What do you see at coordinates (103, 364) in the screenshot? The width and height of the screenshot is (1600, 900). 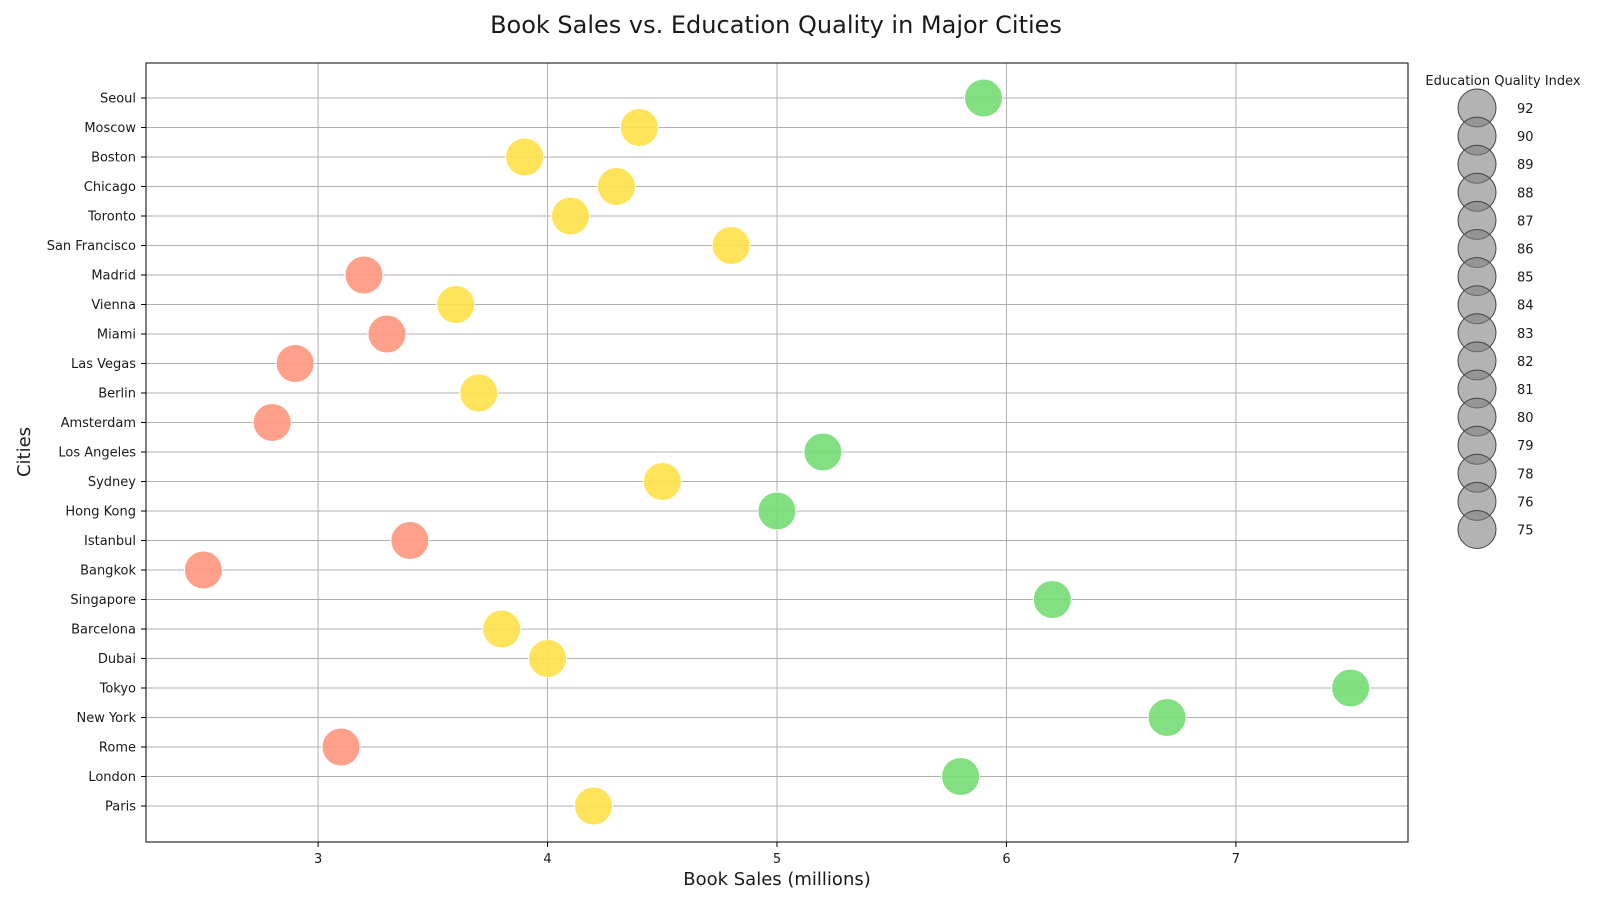 I see `y-tick-label: Las Vegas` at bounding box center [103, 364].